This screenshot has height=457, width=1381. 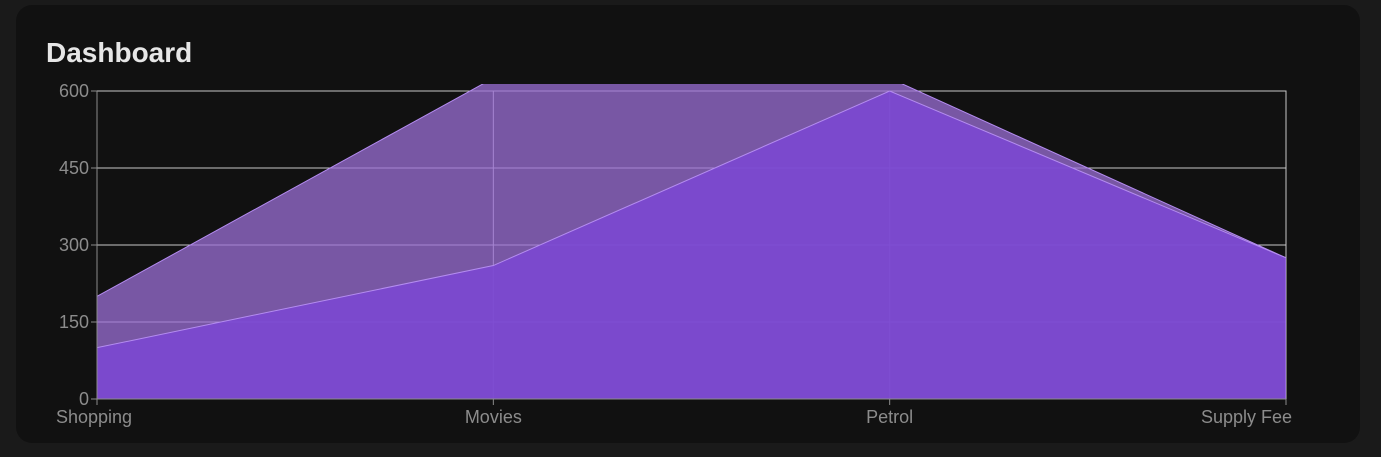 What do you see at coordinates (493, 417) in the screenshot?
I see `x-tick-label: Movies` at bounding box center [493, 417].